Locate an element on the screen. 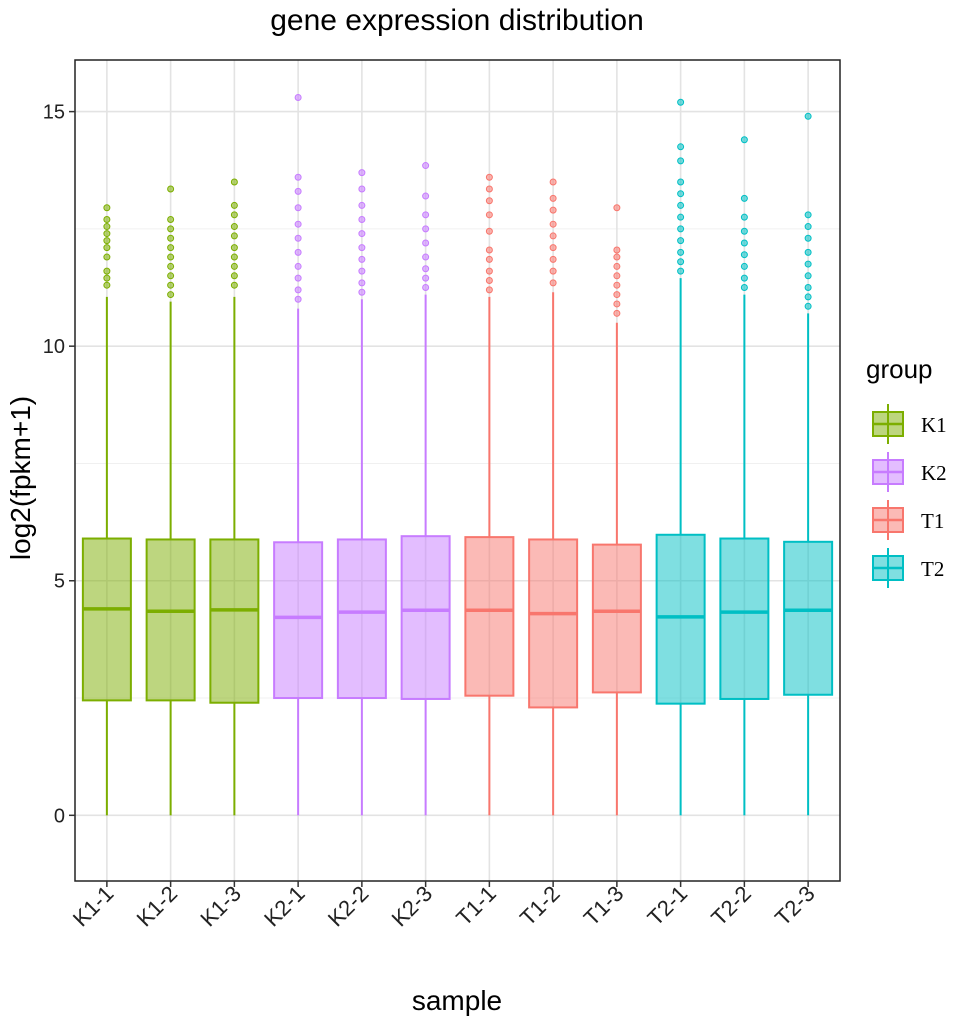  legend-item-T2: T2 is located at coordinates (908, 568).